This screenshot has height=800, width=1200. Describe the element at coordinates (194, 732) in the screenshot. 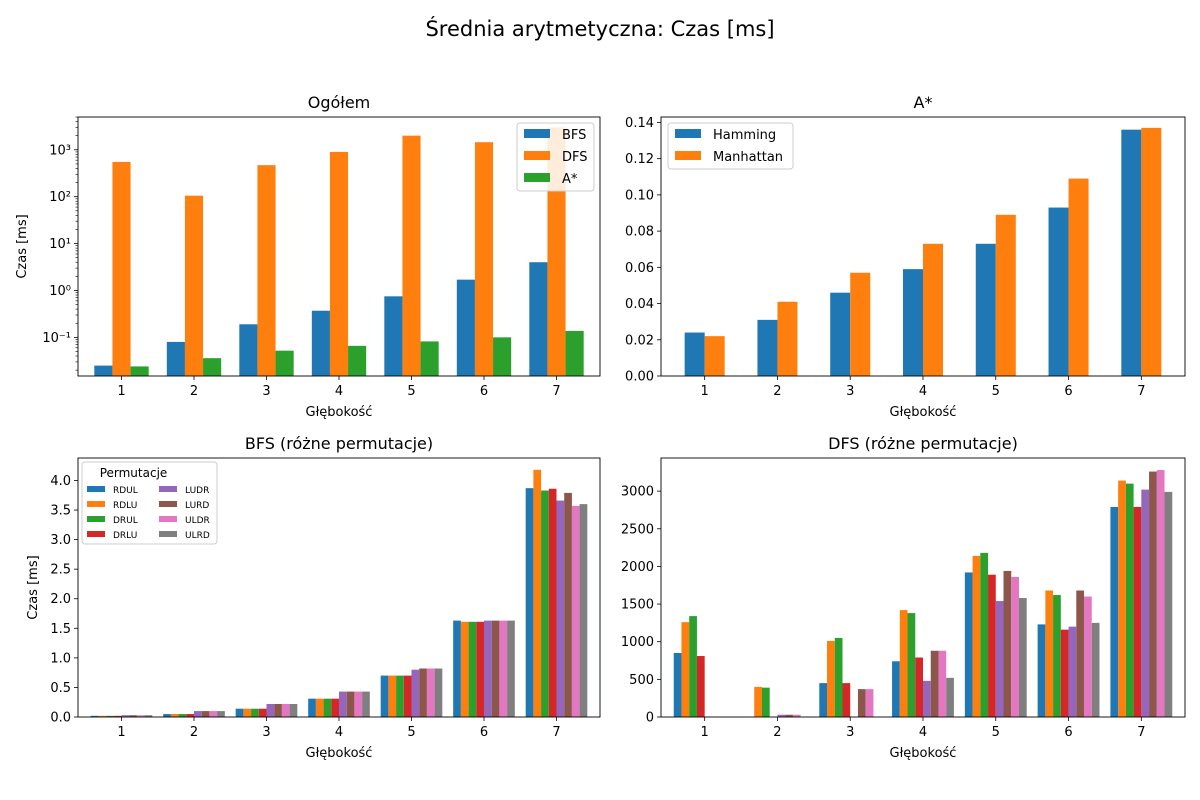

I see `x-tick-label: 2` at that location.